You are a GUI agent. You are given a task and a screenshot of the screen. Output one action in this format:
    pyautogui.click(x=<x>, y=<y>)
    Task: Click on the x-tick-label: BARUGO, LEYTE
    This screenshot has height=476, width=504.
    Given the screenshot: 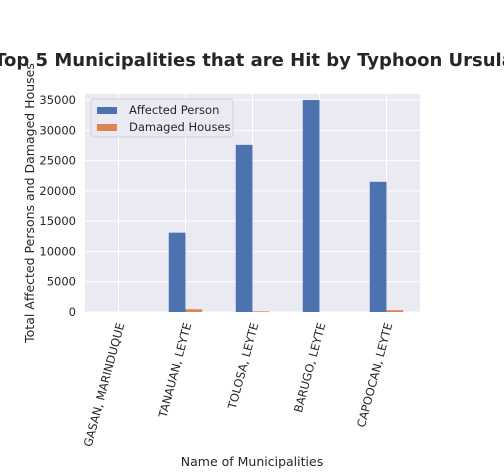 What is the action you would take?
    pyautogui.click(x=309, y=367)
    